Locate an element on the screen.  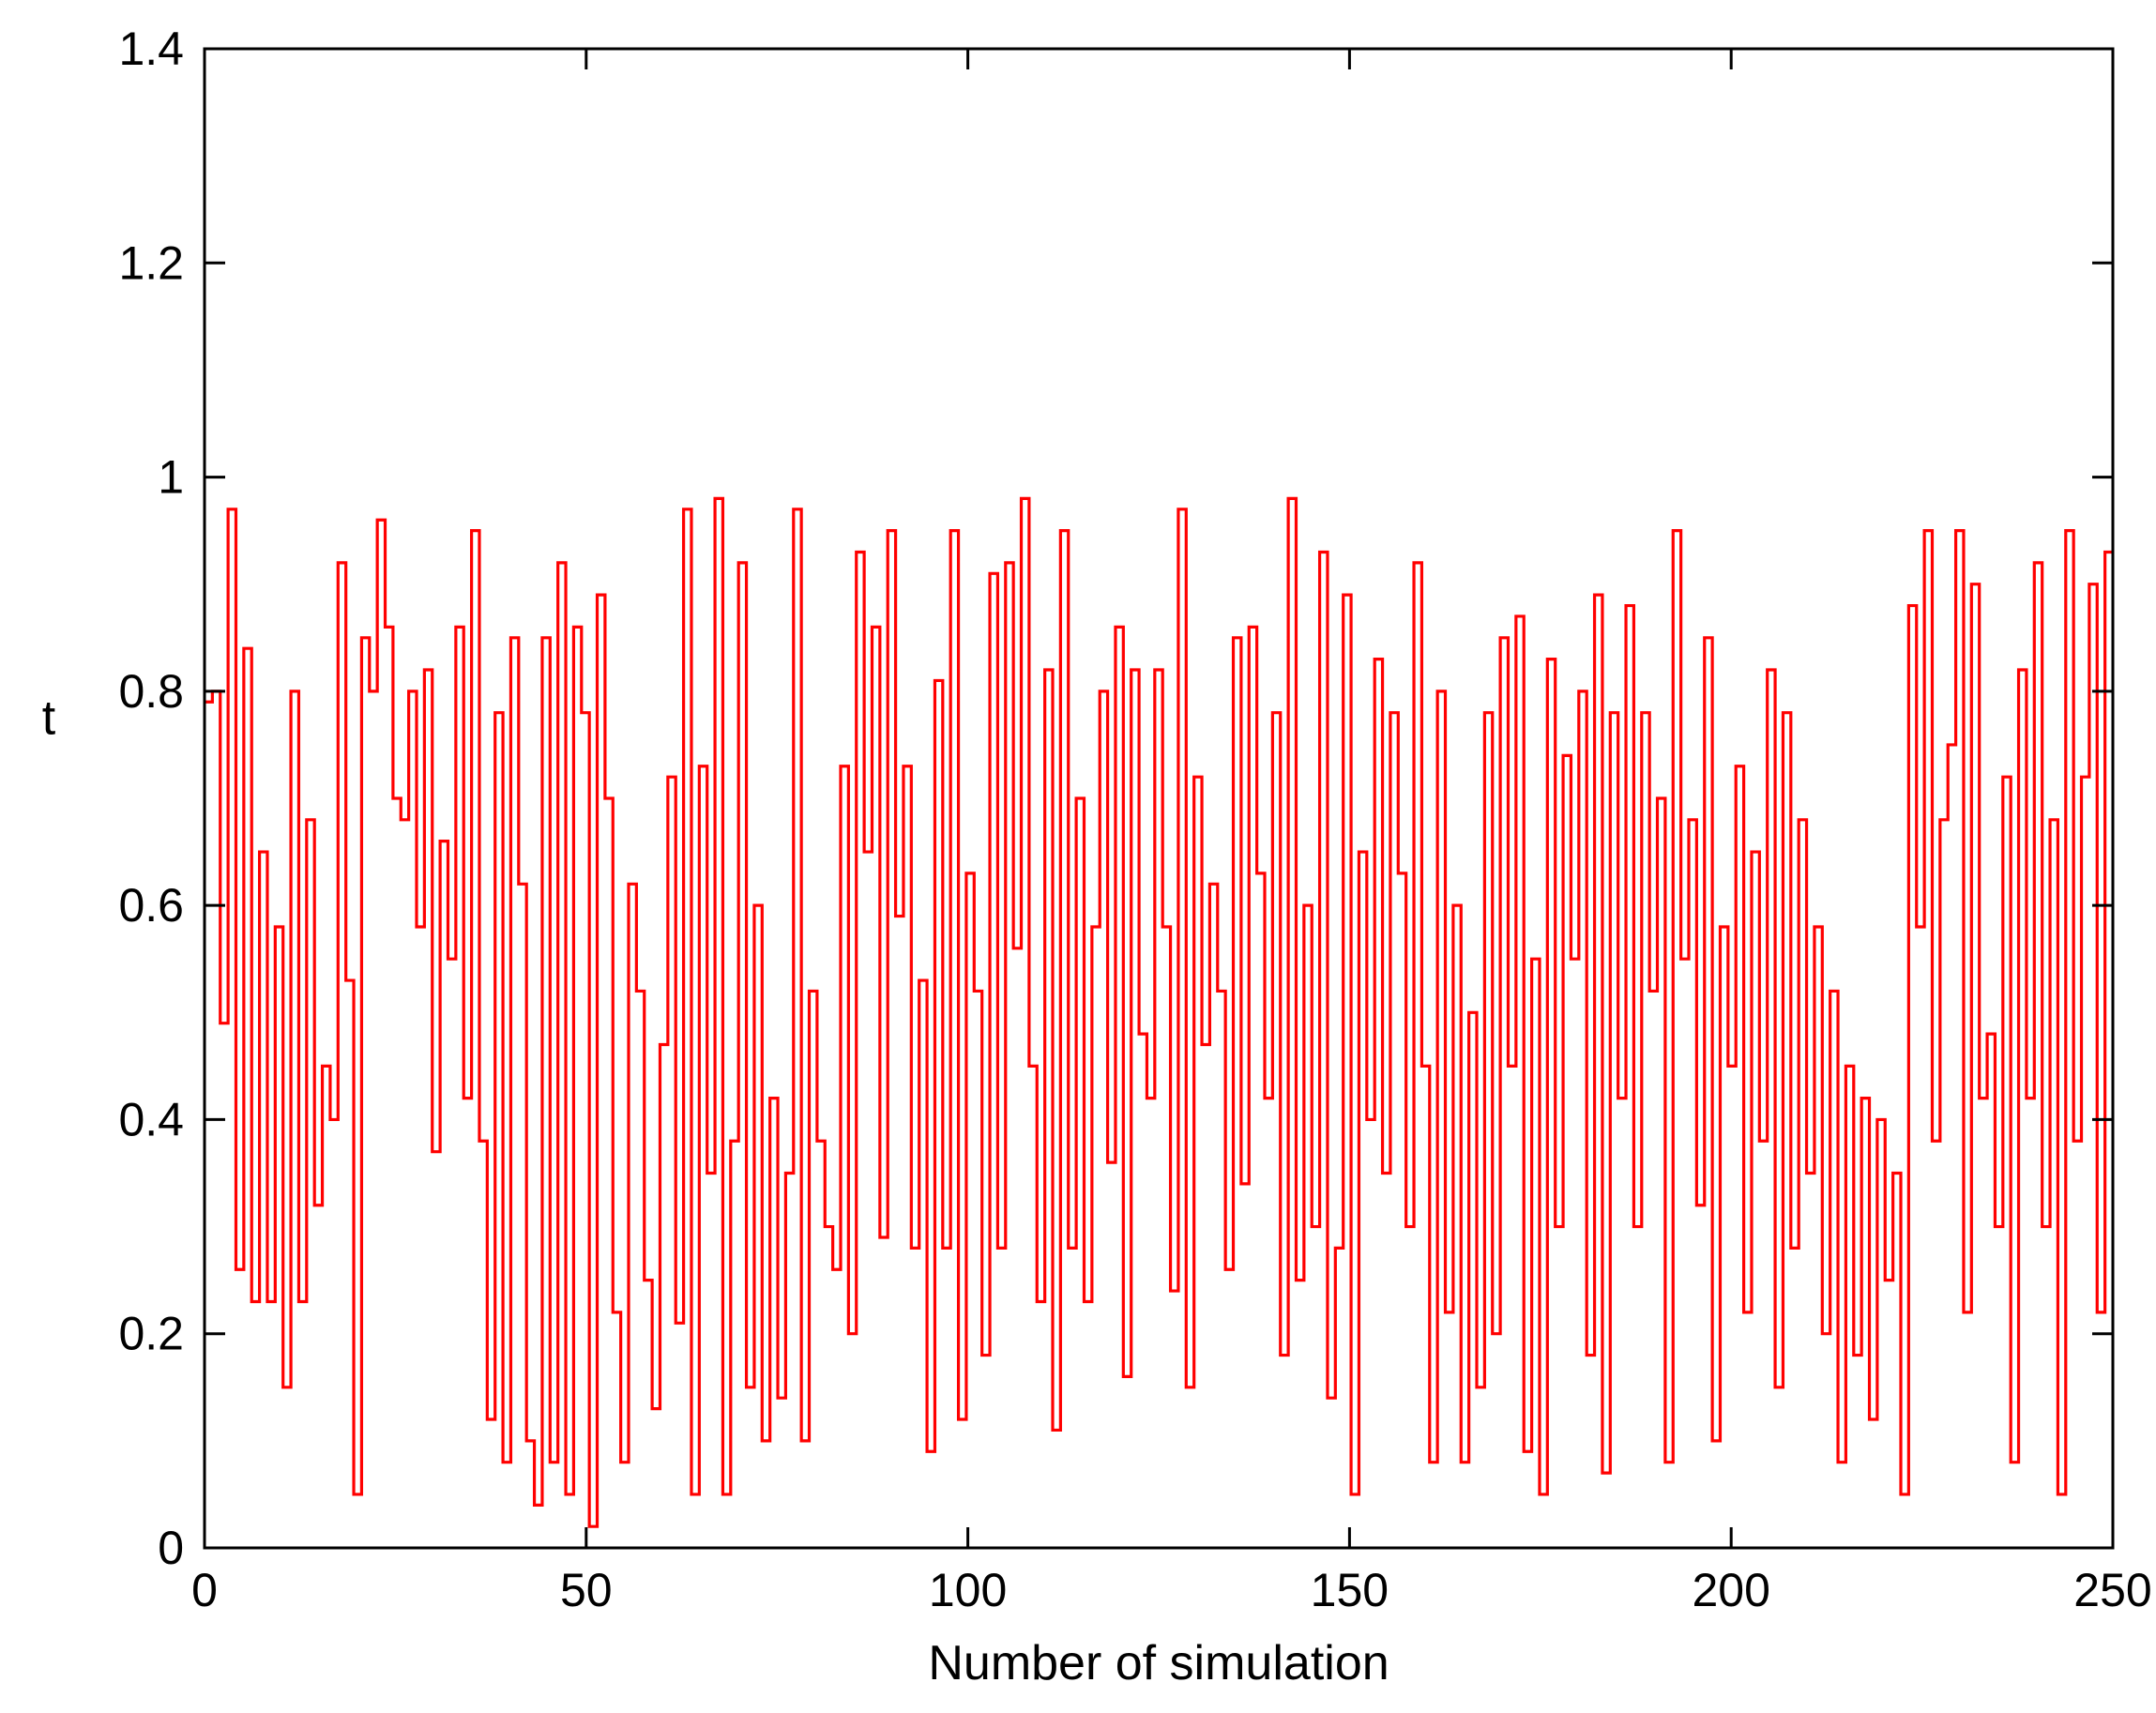
y-tick-label: 0 is located at coordinates (171, 1548).